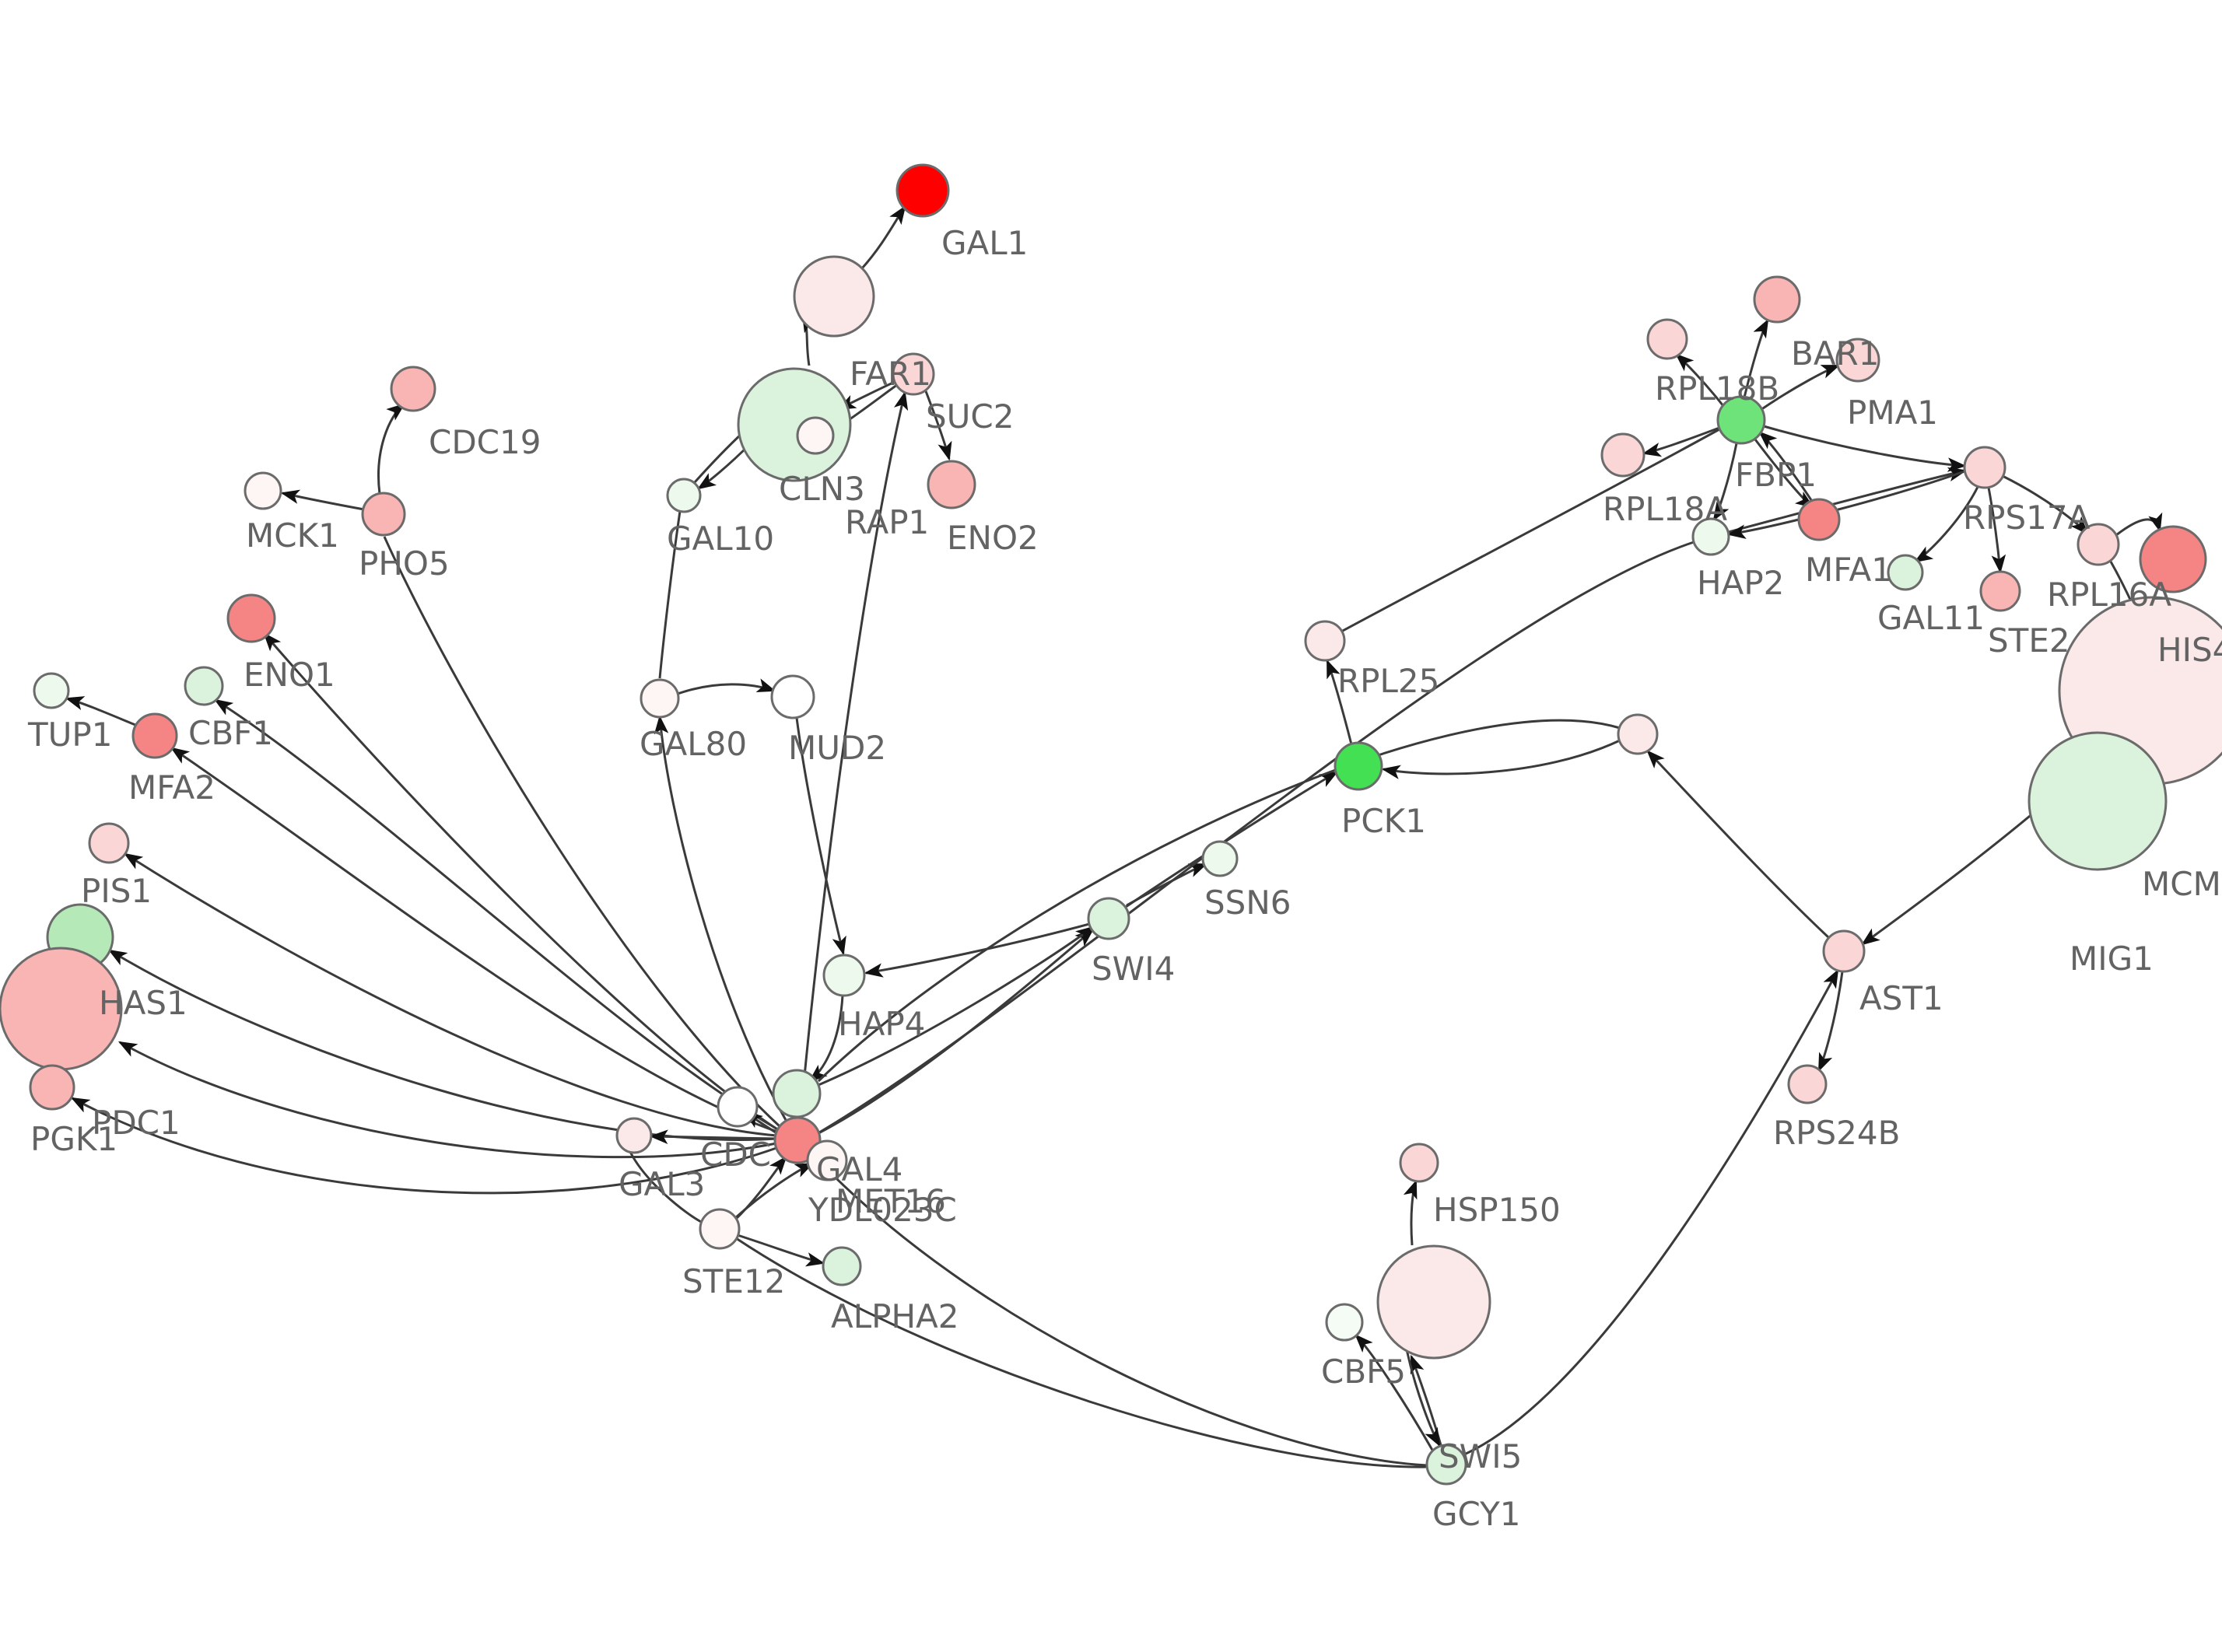  Describe the element at coordinates (1388, 681) in the screenshot. I see `node-label-rpl25: RPL25` at that location.